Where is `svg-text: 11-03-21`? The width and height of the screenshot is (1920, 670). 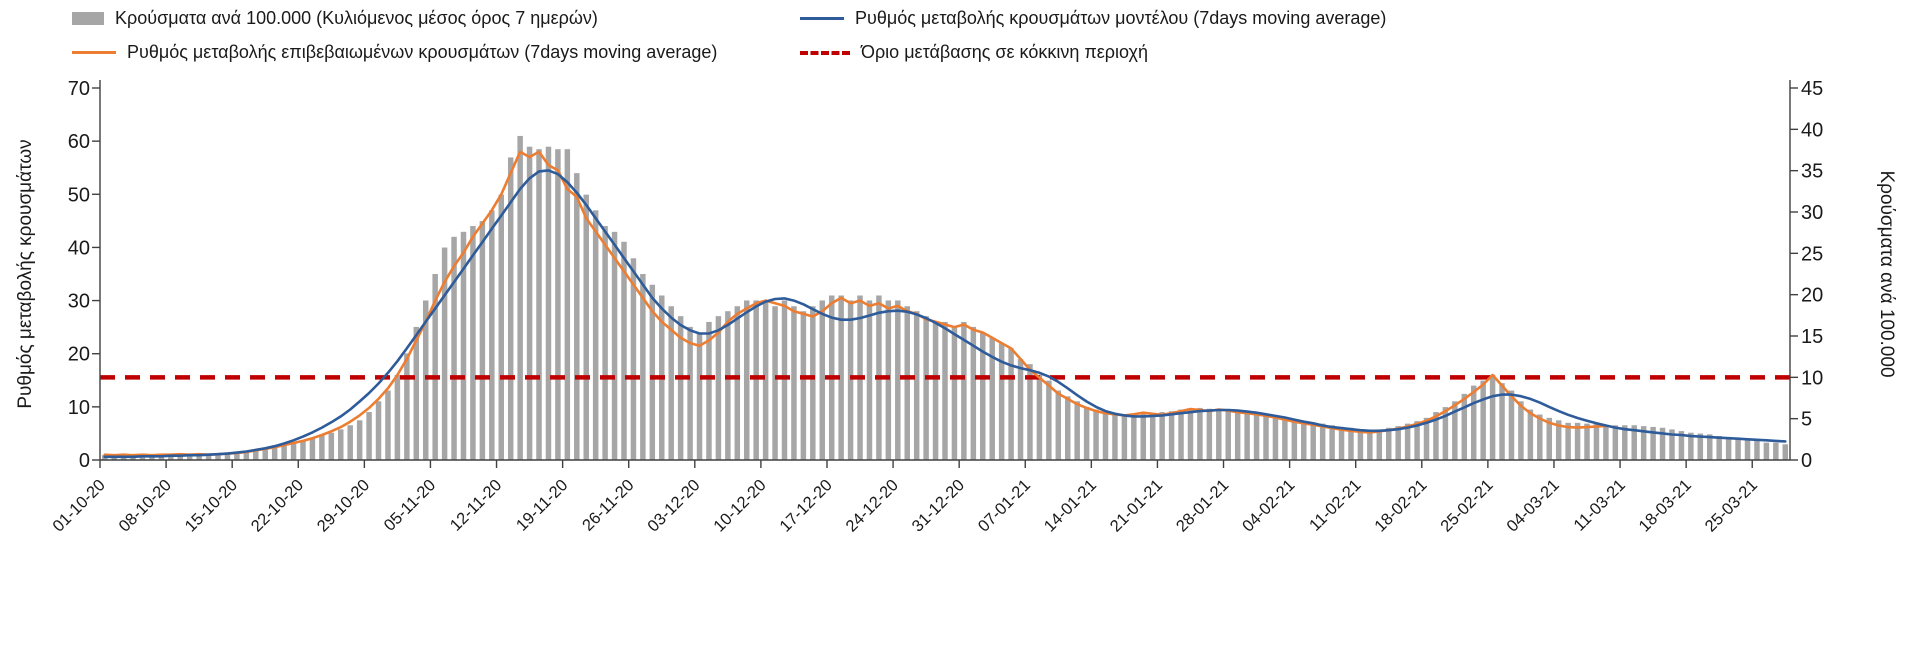
svg-text: 11-03-21 is located at coordinates (1599, 505).